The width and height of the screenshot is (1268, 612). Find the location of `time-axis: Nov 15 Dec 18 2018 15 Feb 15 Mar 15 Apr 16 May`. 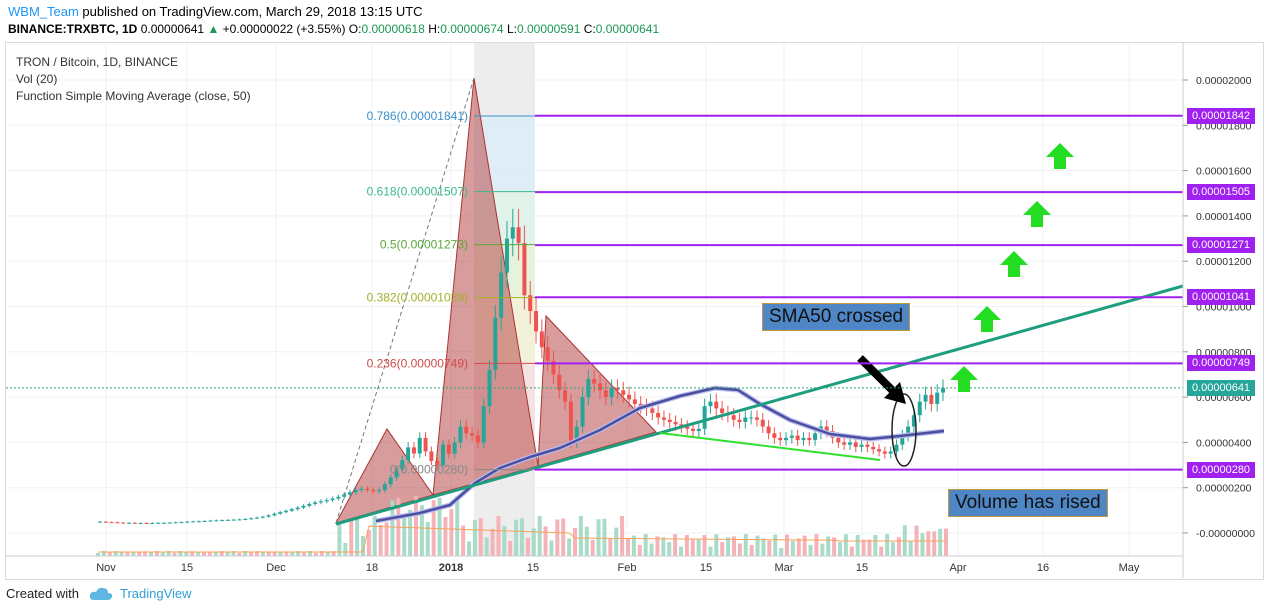

time-axis: Nov 15 Dec 18 2018 15 Feb 15 Mar 15 Apr 16 May is located at coordinates (594, 564).